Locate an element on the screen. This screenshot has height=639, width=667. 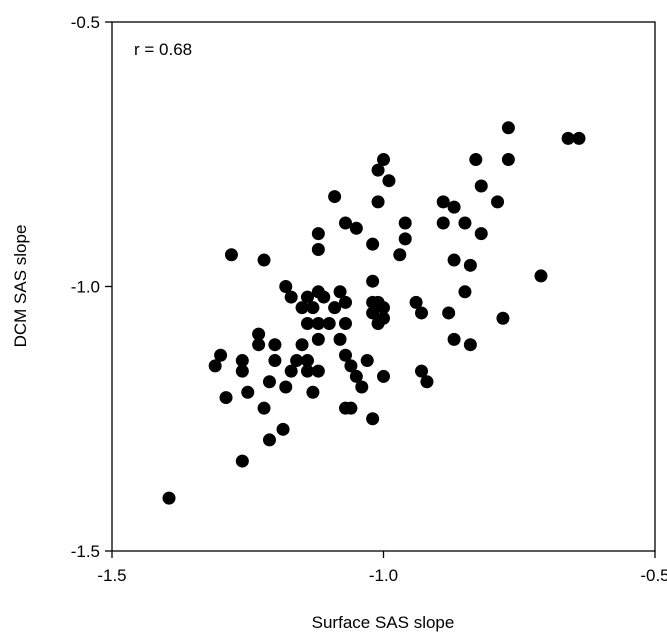
y-tick-label: -0.5 is located at coordinates (85, 22).